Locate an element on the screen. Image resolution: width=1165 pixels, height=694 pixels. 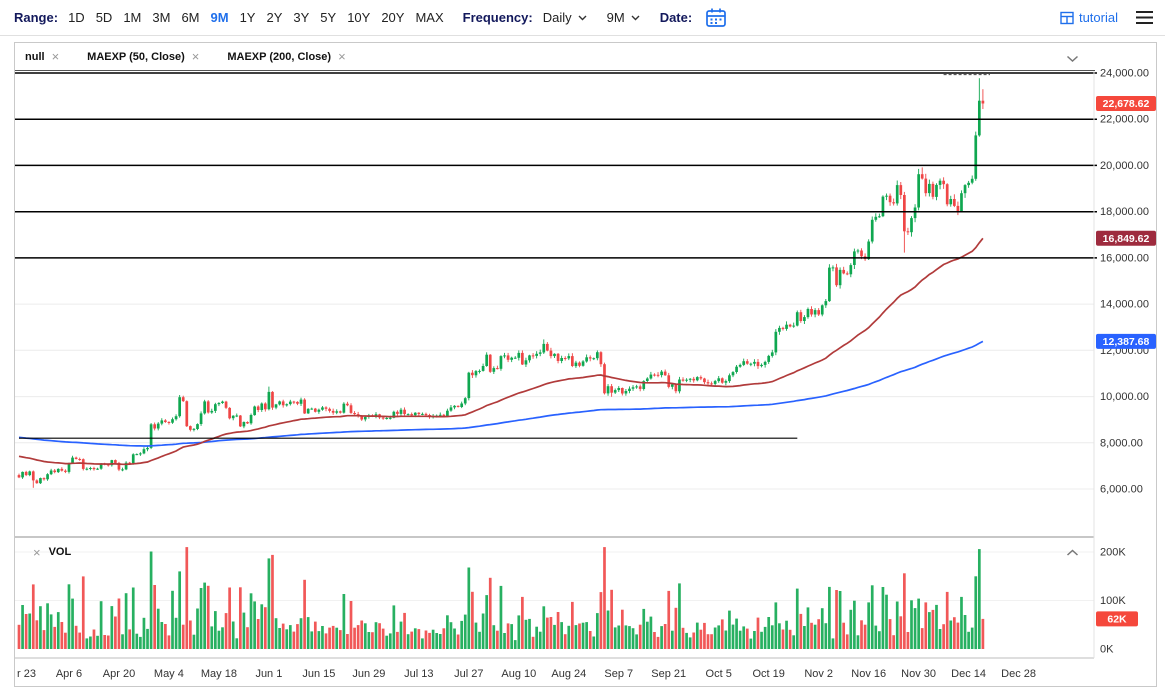
calendar-icon is located at coordinates (716, 17).